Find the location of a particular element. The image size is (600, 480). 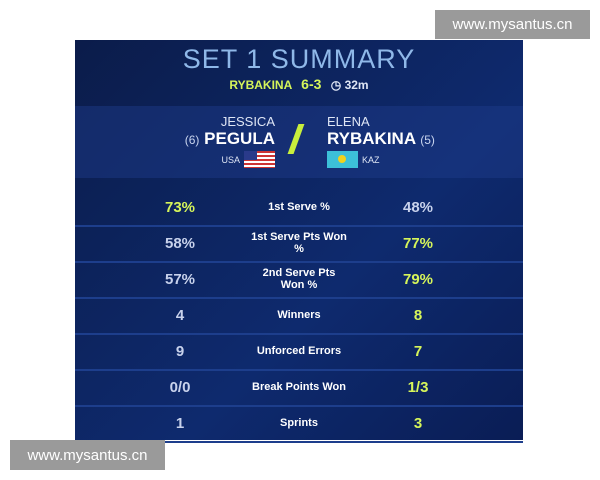

player-right: ELENA RYBAKINA (5) KAZ is located at coordinates (407, 141).